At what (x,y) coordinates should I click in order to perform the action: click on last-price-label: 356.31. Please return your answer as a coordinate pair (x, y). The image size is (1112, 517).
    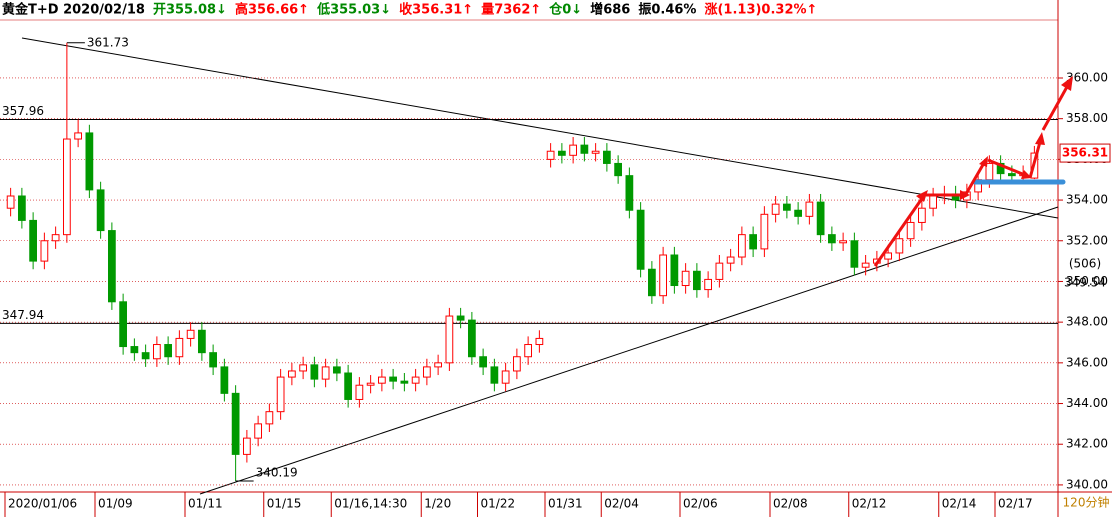
    Looking at the image, I should click on (1085, 153).